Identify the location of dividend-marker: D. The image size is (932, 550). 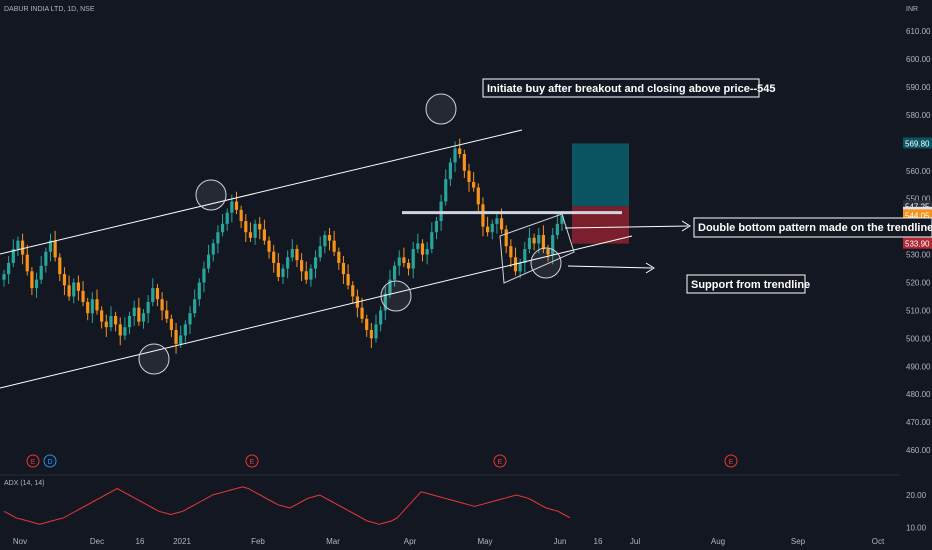
(50, 461).